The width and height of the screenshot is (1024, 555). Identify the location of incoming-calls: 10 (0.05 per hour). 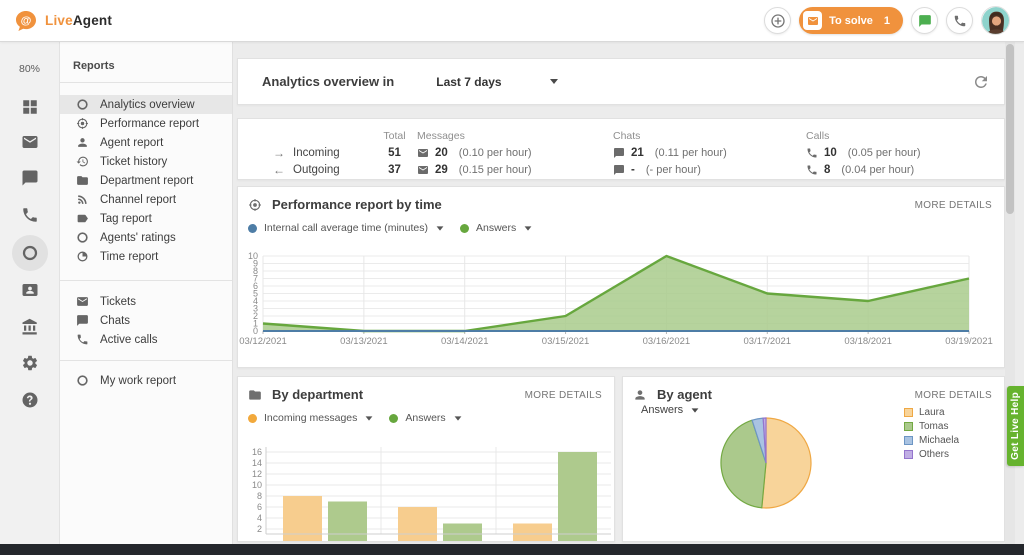
(903, 152).